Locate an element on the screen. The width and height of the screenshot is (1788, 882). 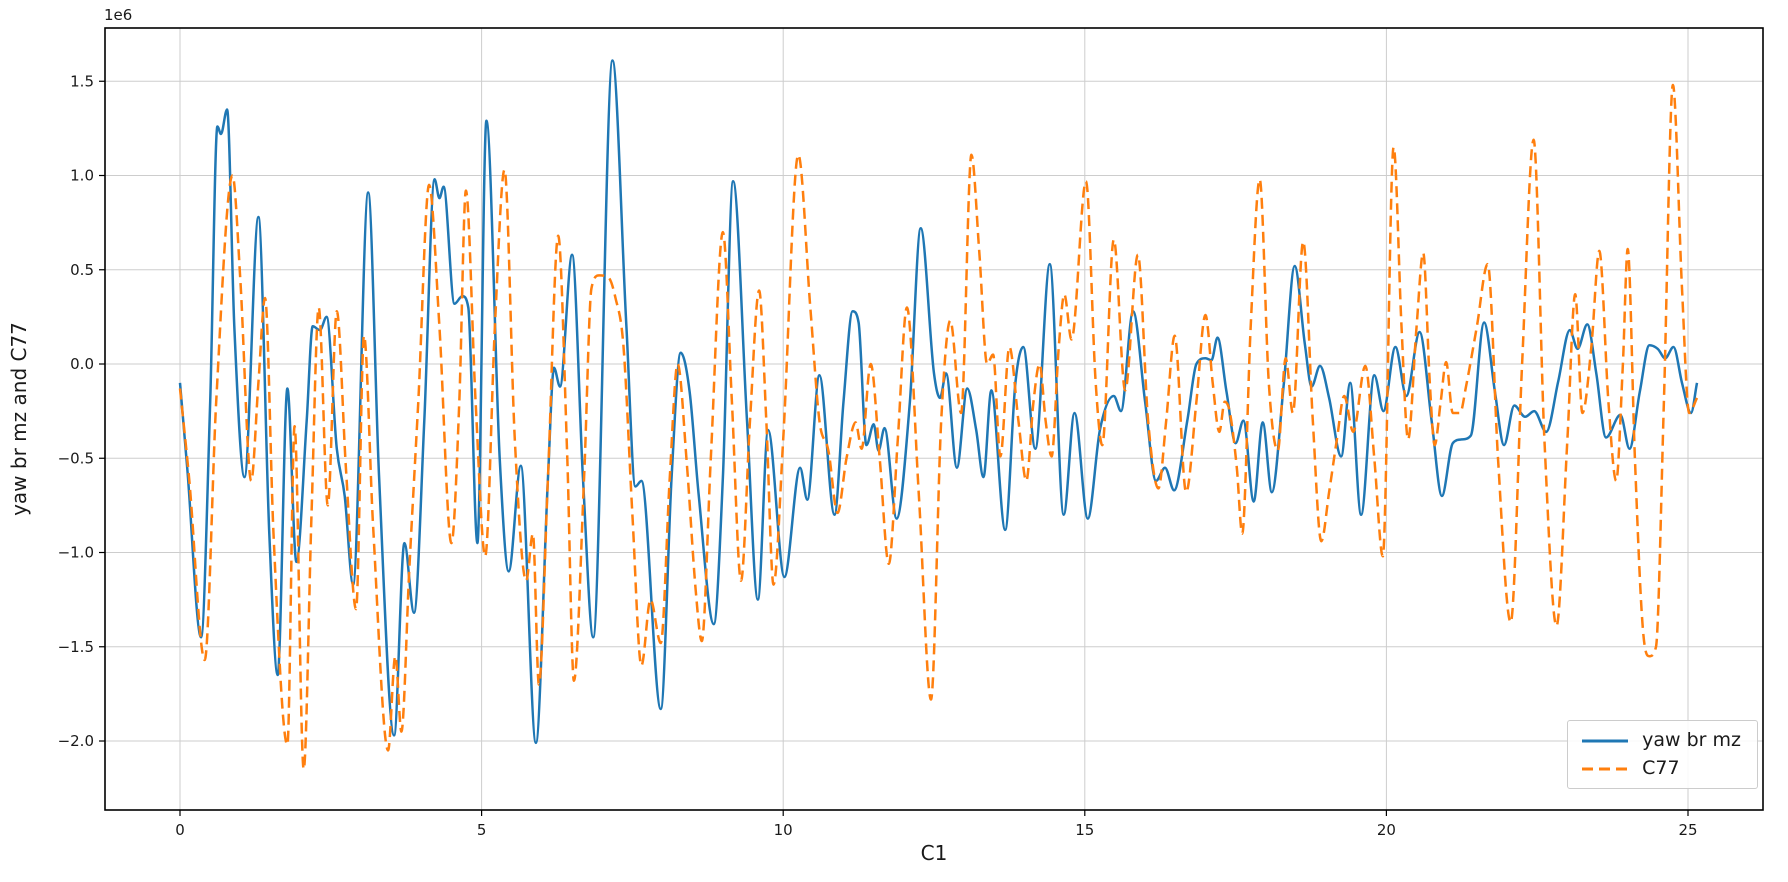
y-tick-label: 1.5 is located at coordinates (82, 81).